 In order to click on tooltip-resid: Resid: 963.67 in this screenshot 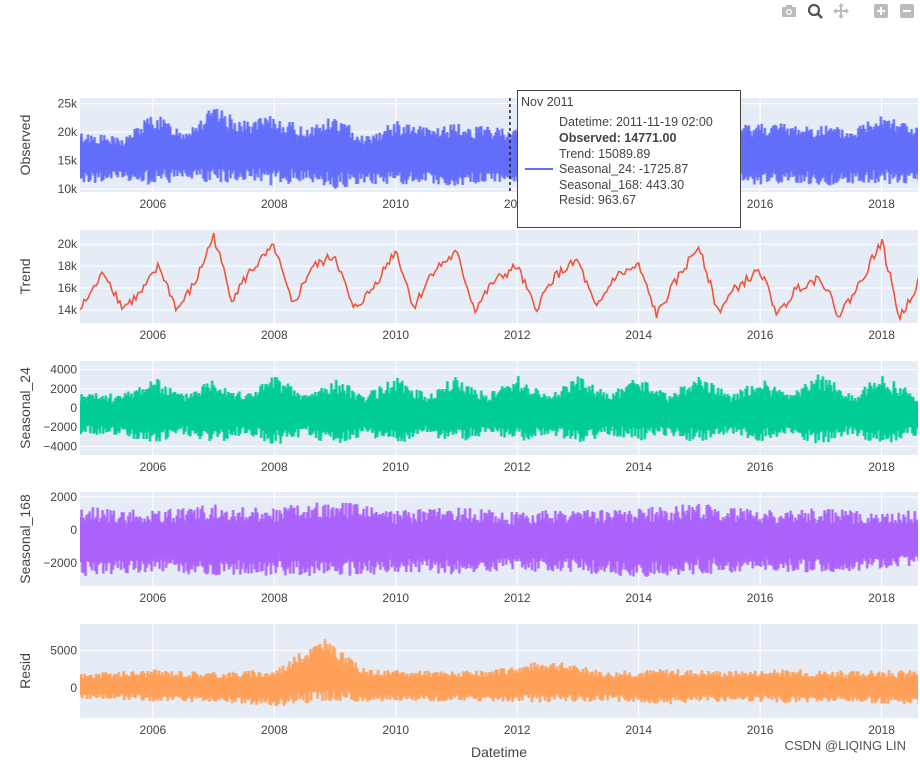, I will do `click(598, 200)`.